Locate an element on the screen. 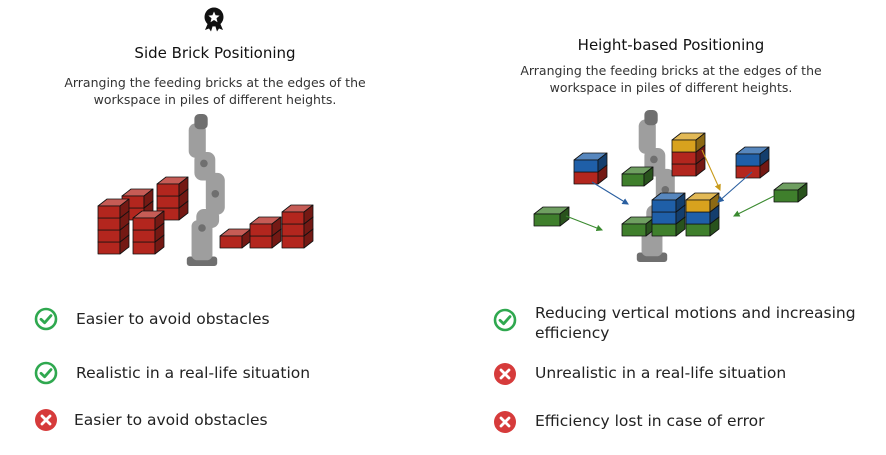  panel-title: Height-based Positioning is located at coordinates (671, 45).